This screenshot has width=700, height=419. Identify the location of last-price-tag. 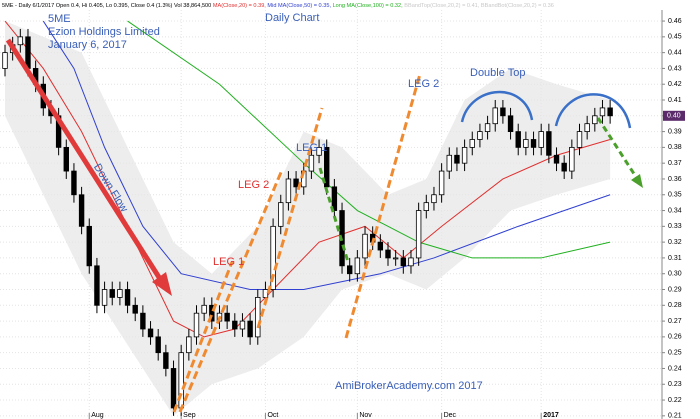
(674, 115).